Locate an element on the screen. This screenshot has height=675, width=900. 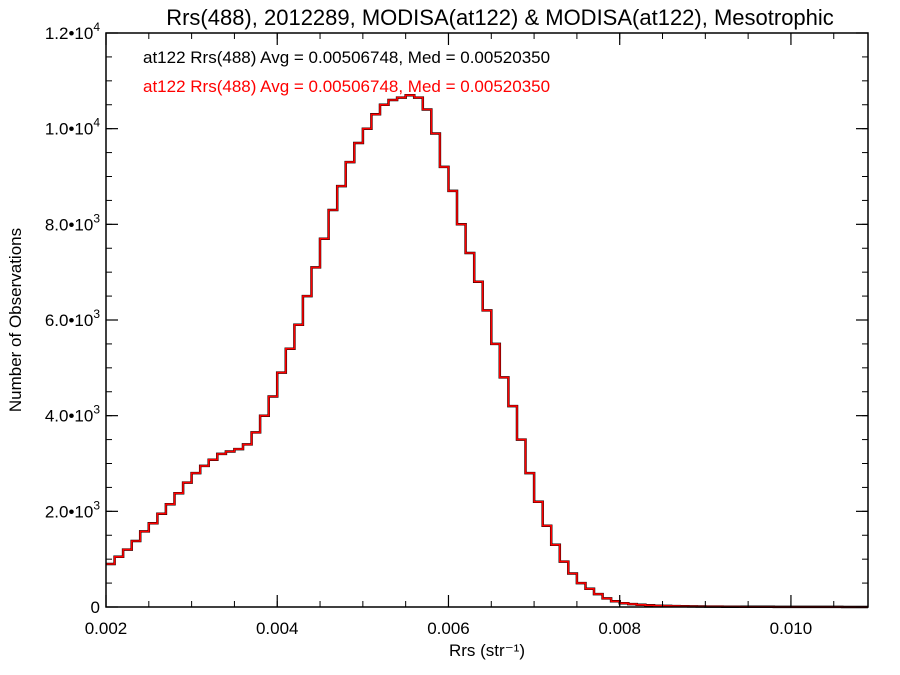
x-tick-label: 0.006 is located at coordinates (448, 628).